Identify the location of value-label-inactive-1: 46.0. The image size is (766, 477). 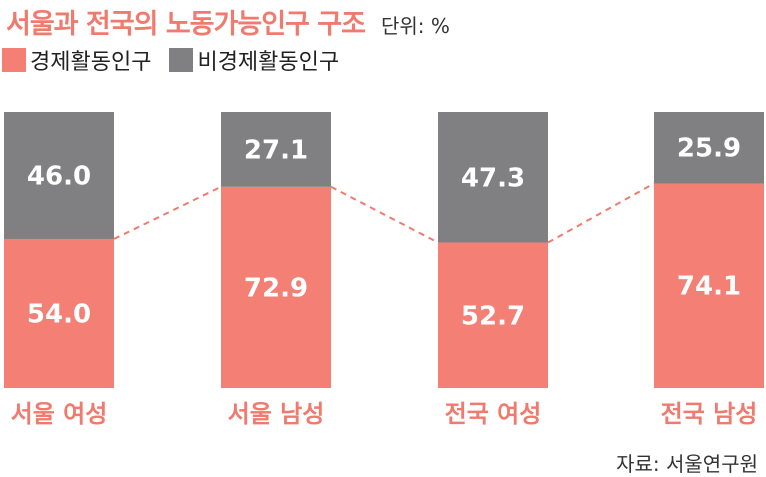
(59, 176).